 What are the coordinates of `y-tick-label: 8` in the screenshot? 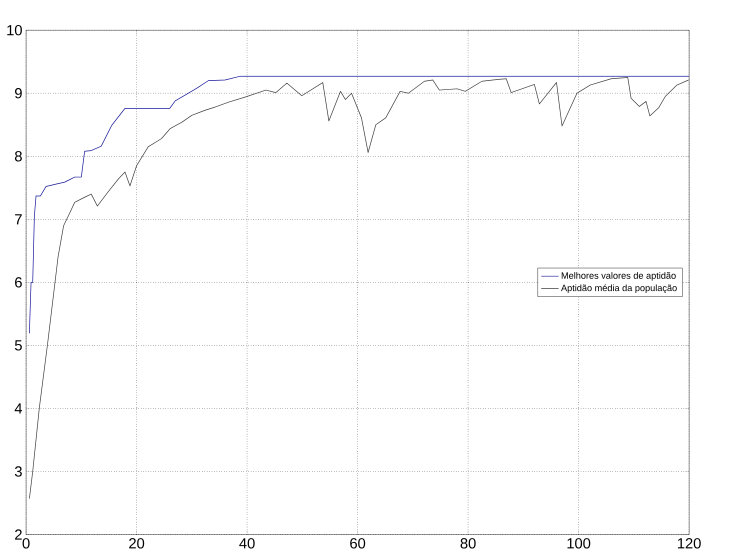 It's located at (18, 156).